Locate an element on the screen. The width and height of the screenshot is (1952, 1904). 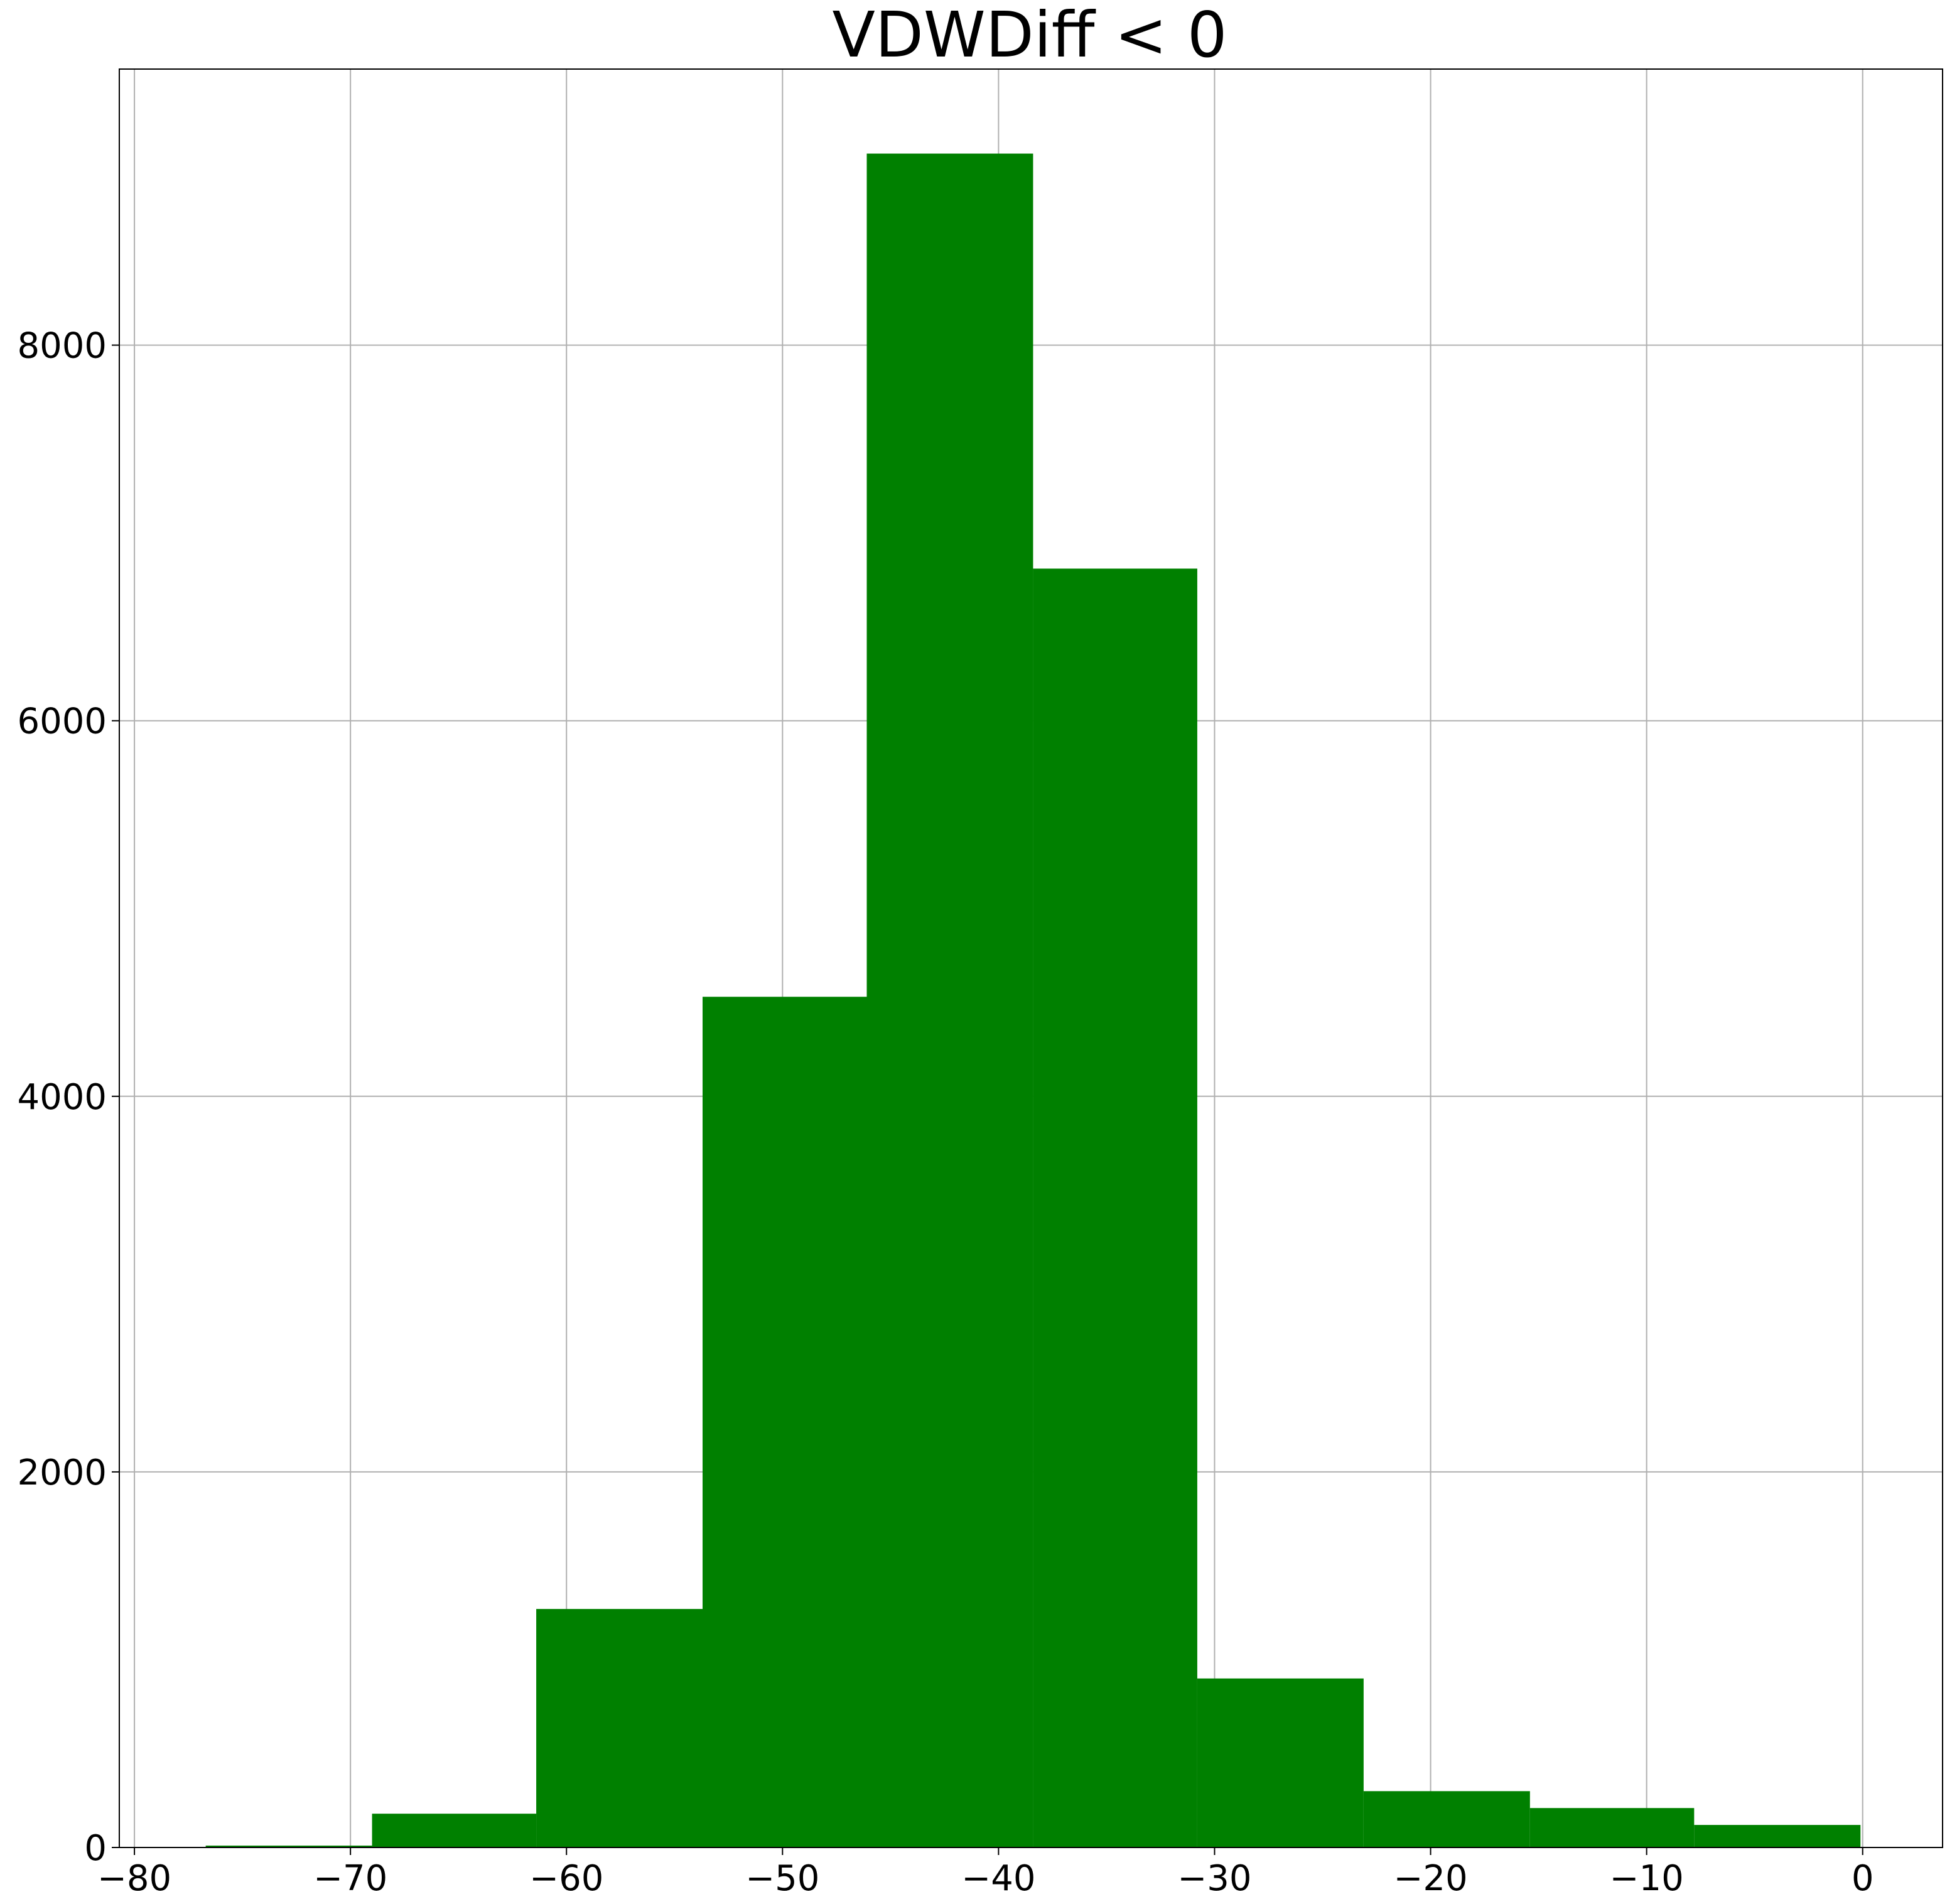
chart-title: VDWDiff < 0 is located at coordinates (1030, 36).